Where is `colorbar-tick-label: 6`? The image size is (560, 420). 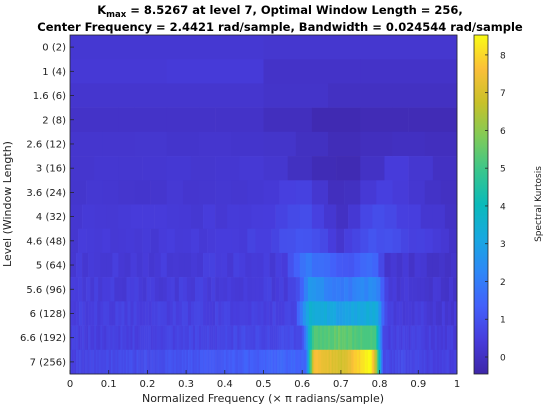
colorbar-tick-label: 6 is located at coordinates (503, 132).